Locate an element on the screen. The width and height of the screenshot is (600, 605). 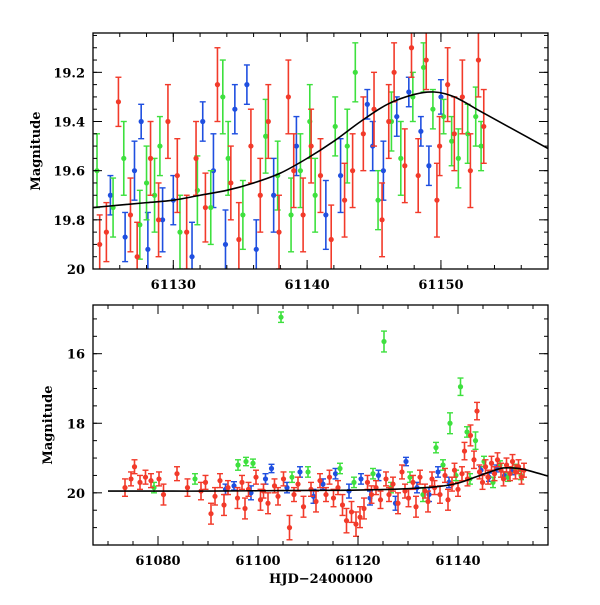
bottom-x-tick-label: 61080 is located at coordinates (157, 561).